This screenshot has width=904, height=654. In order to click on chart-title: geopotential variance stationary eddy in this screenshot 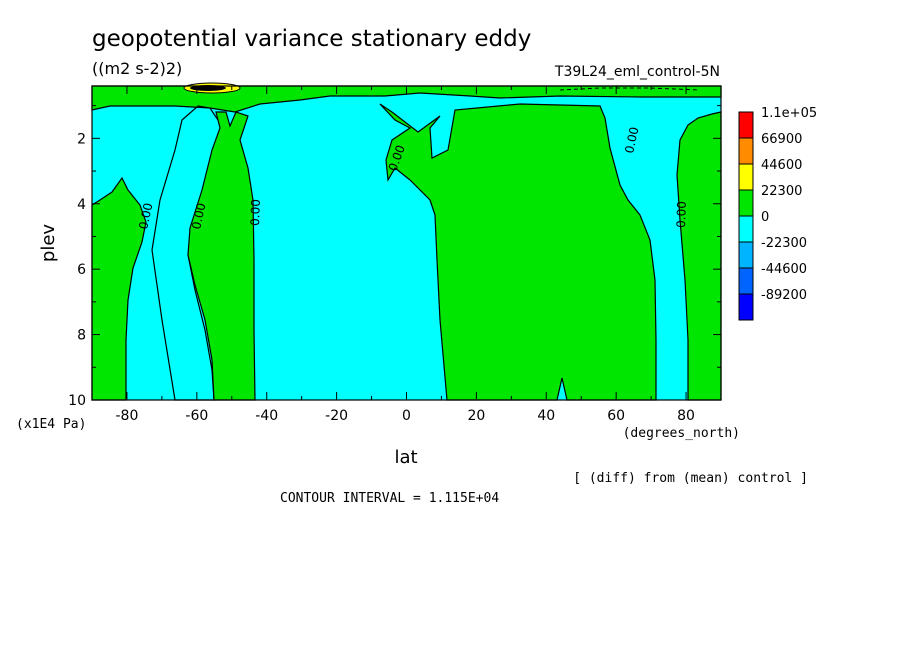, I will do `click(311, 39)`.